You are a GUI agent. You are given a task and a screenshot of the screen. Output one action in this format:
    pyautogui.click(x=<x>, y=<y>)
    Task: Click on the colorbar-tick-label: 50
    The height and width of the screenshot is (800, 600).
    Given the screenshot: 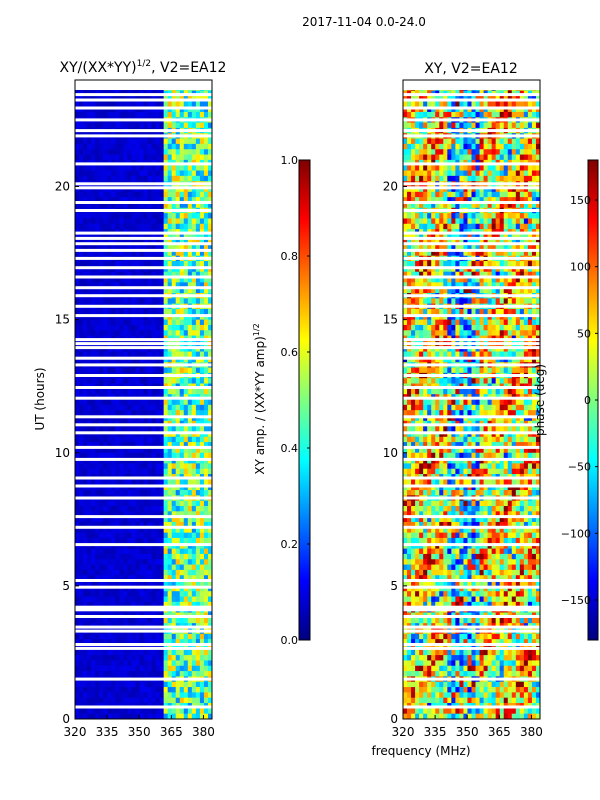 What is the action you would take?
    pyautogui.click(x=584, y=333)
    